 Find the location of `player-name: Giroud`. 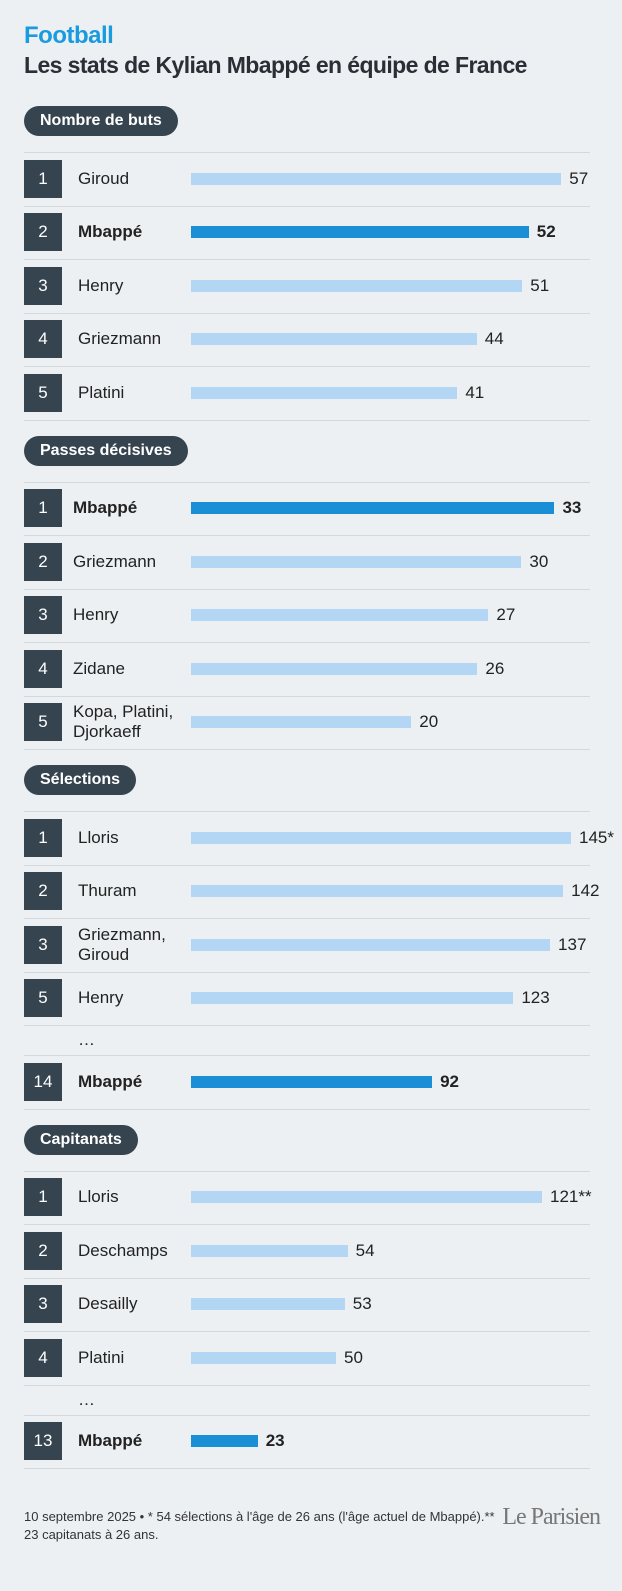

player-name: Giroud is located at coordinates (104, 178).